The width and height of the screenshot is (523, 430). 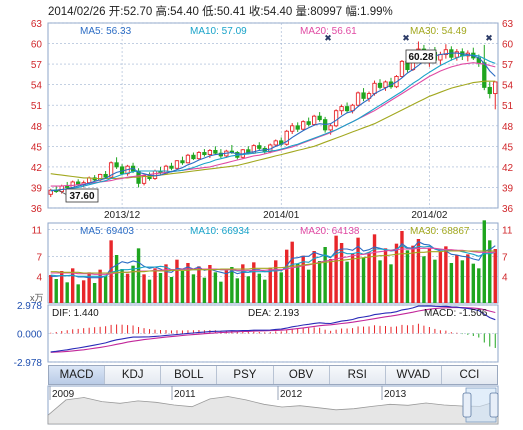 I want to click on price-tick-right: 63, so click(x=508, y=24).